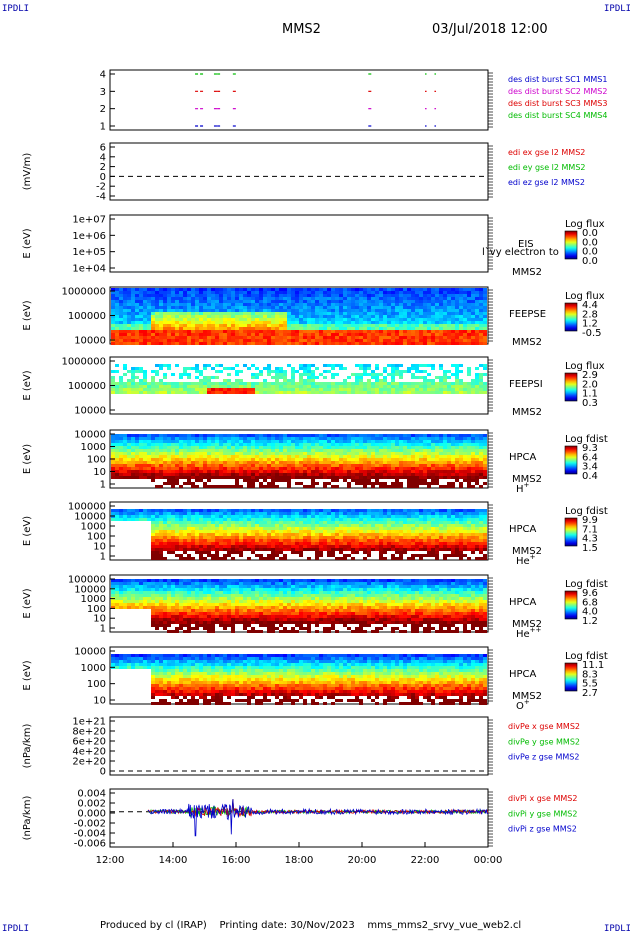 Image resolution: width=630 pixels, height=934 pixels. I want to click on y-tick-label: 1e+04, so click(89, 269).